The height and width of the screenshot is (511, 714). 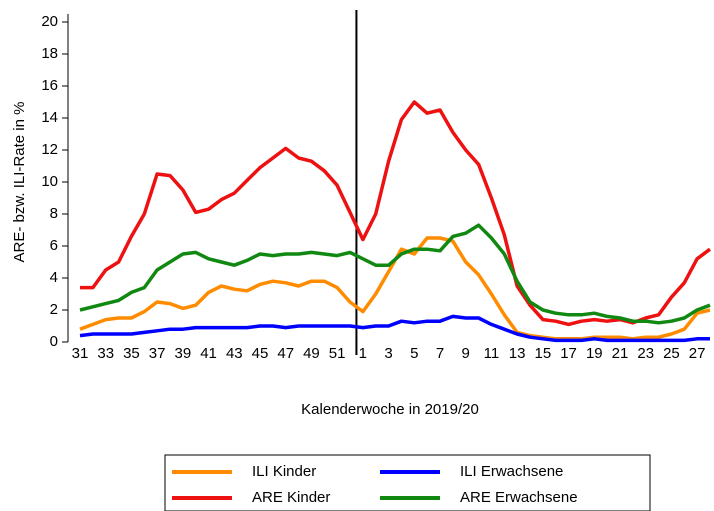 What do you see at coordinates (363, 353) in the screenshot?
I see `x-tick-label: 1` at bounding box center [363, 353].